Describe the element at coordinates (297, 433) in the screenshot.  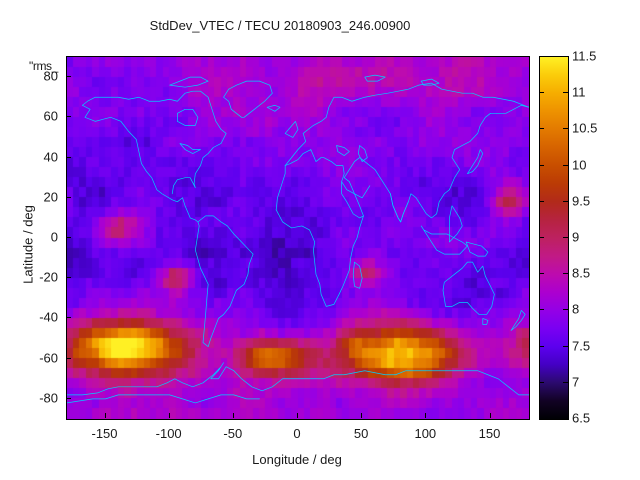
I see `x-axis-tick-label: 0` at that location.